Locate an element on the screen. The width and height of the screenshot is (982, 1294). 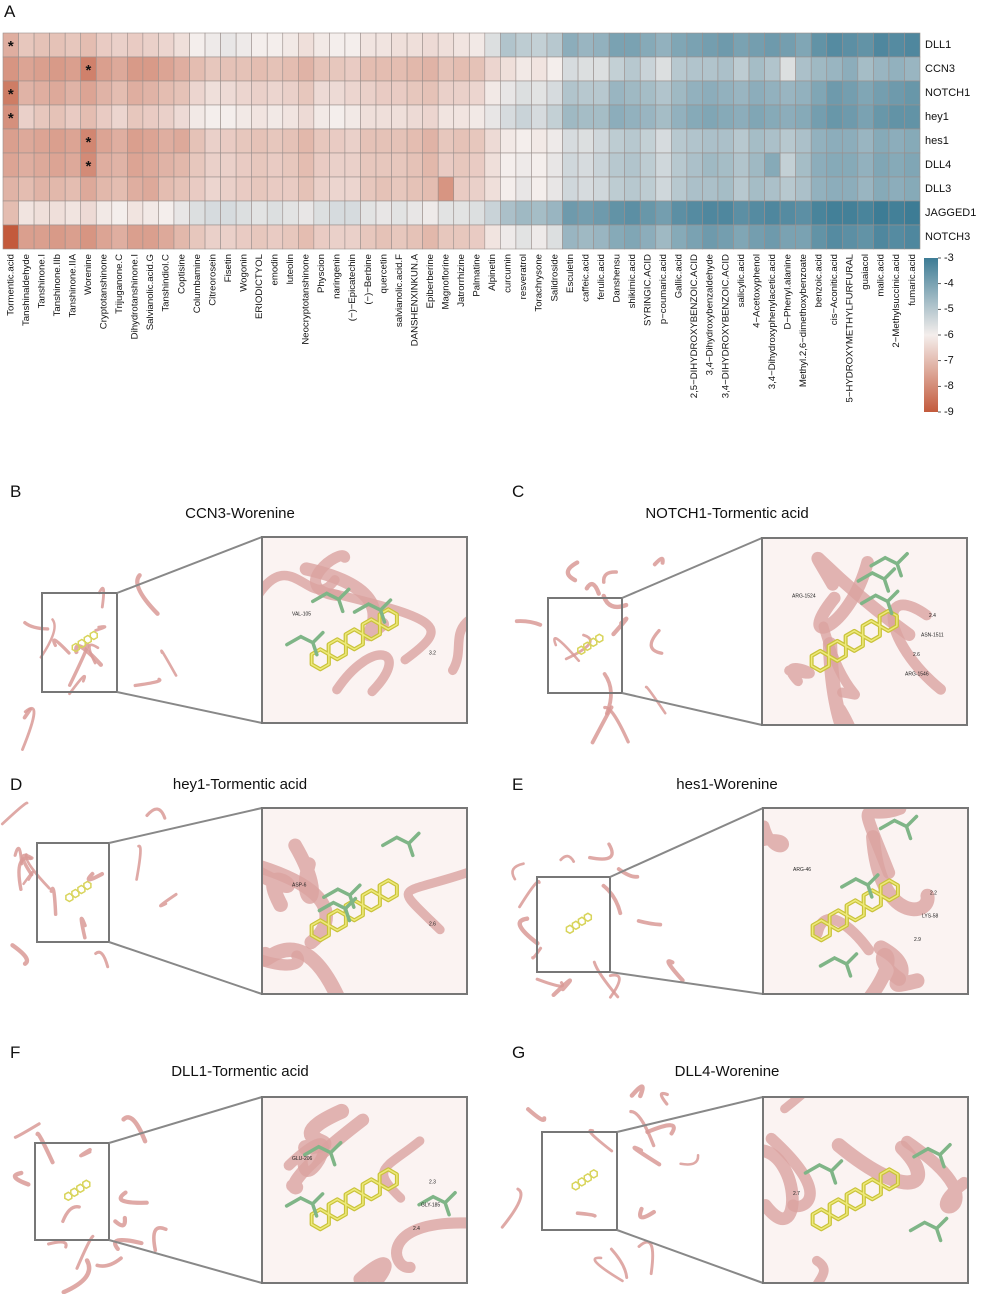
significance-mark: * is located at coordinates (11, 46).